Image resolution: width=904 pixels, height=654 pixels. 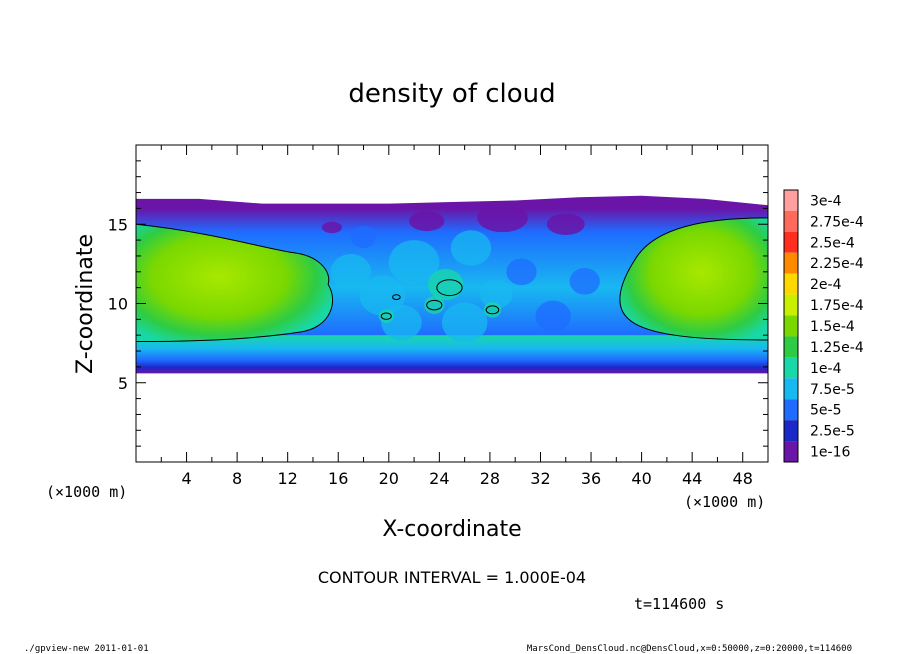 What do you see at coordinates (451, 529) in the screenshot?
I see `x-axis-label: X-coordinate` at bounding box center [451, 529].